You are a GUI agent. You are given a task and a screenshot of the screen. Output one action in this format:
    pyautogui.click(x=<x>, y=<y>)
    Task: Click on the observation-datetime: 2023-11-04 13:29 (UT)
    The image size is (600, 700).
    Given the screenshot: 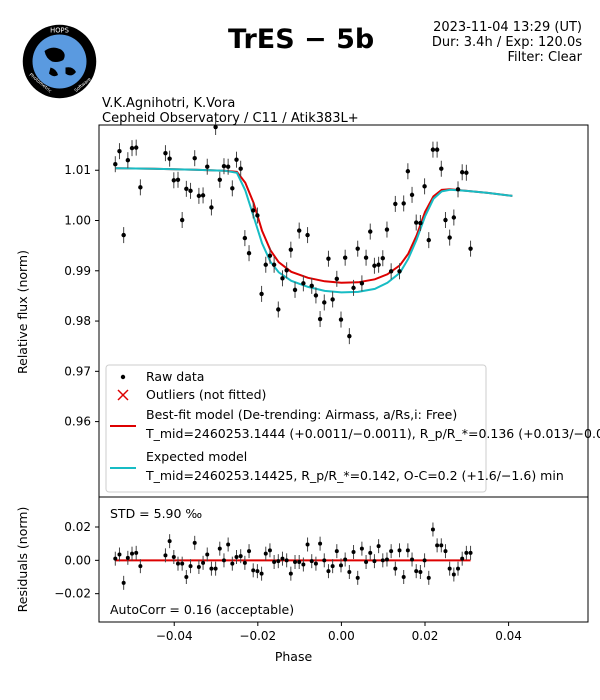 What is the action you would take?
    pyautogui.click(x=507, y=27)
    